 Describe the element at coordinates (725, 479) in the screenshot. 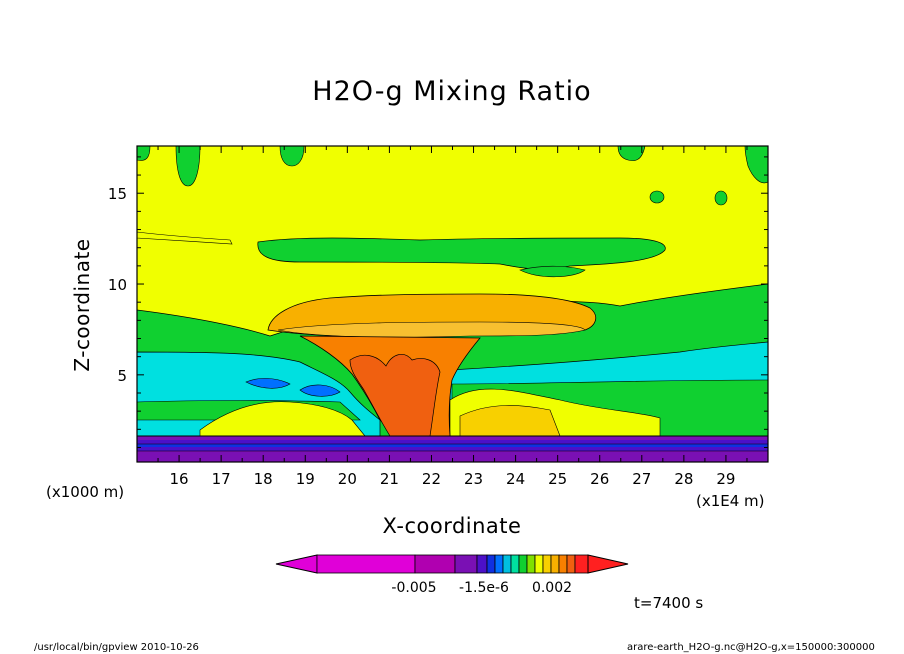

I see `x-tick-label: 29` at that location.